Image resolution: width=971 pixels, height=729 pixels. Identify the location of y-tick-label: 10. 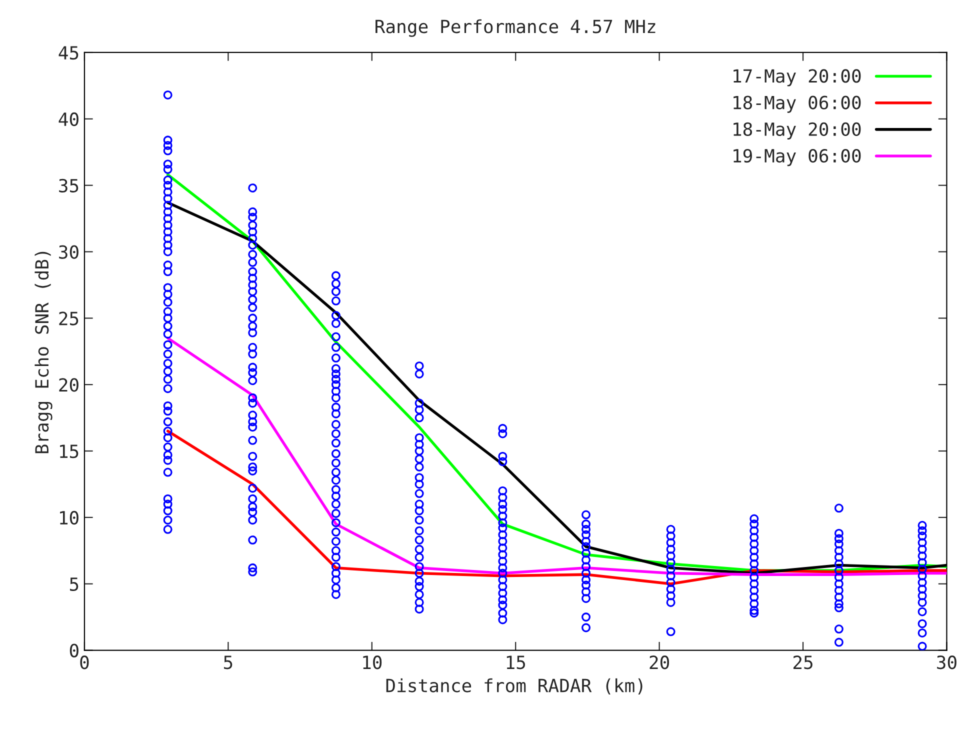
(69, 517).